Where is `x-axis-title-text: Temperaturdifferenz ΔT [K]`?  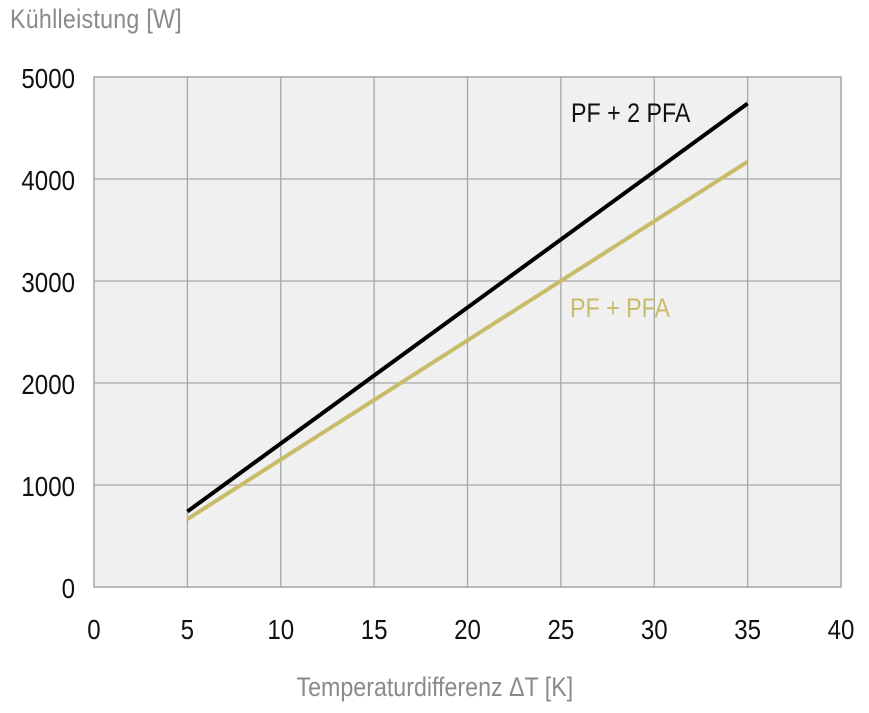 x-axis-title-text: Temperaturdifferenz ΔT [K] is located at coordinates (434, 687).